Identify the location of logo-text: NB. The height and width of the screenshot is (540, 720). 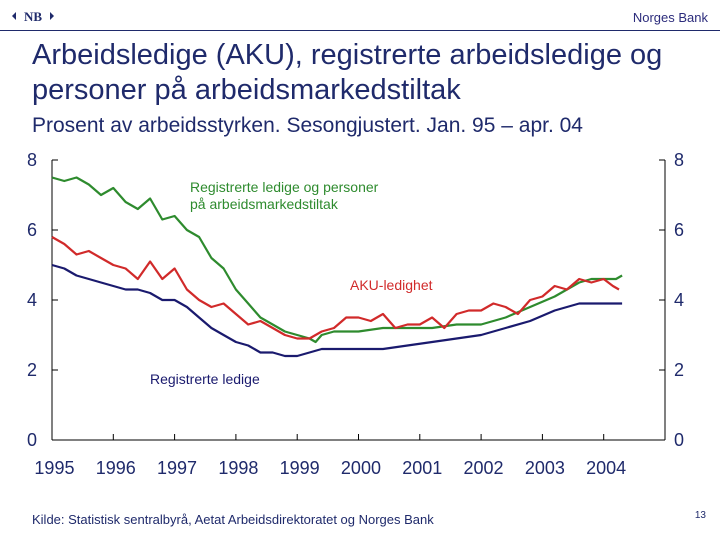
(33, 16).